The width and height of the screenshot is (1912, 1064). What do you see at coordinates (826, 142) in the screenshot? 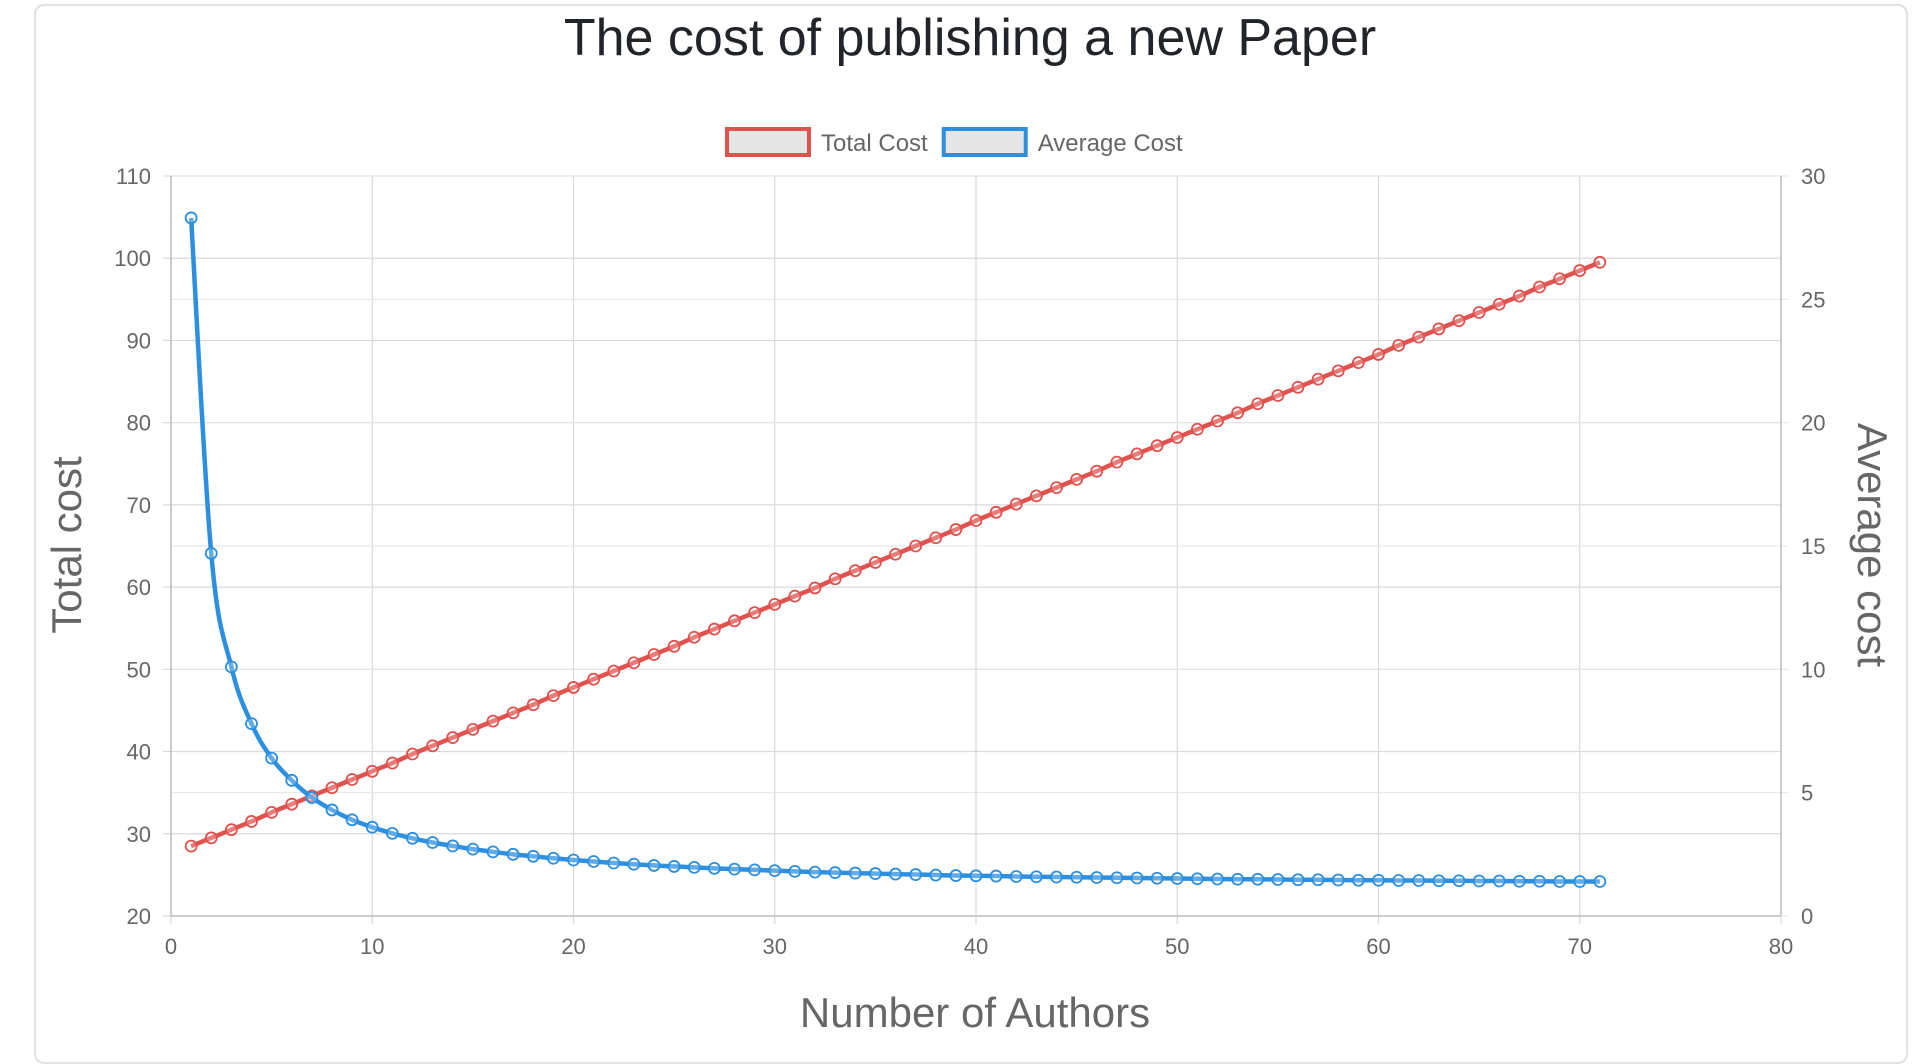
I see `legend-item-total-cost: Total Cost` at bounding box center [826, 142].